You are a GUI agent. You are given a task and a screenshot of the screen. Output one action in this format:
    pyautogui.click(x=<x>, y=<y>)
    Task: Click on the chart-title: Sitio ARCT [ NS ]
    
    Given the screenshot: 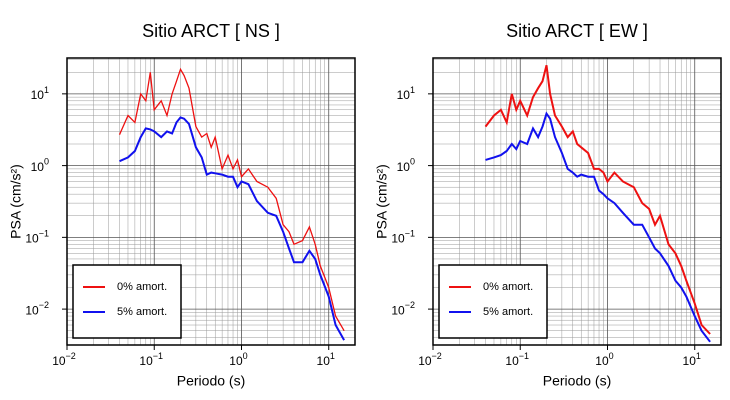 What is the action you would take?
    pyautogui.click(x=211, y=31)
    